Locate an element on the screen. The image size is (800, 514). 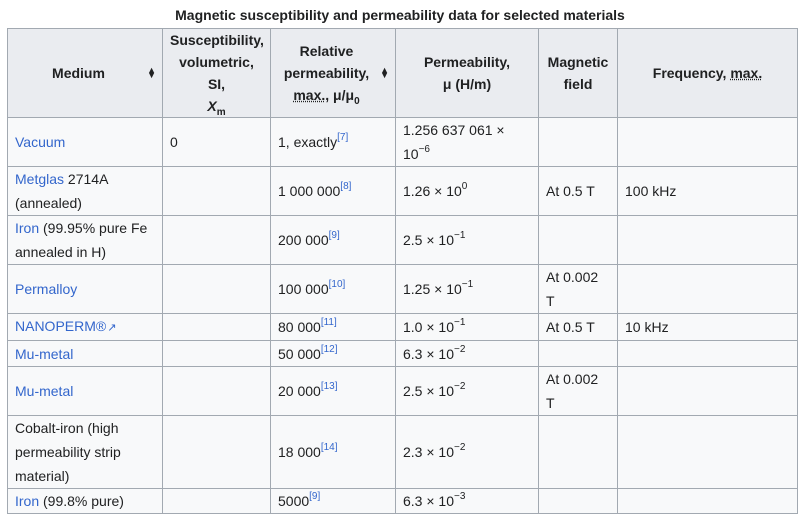
cell-relative-permeability: 18 000[14] is located at coordinates (333, 452).